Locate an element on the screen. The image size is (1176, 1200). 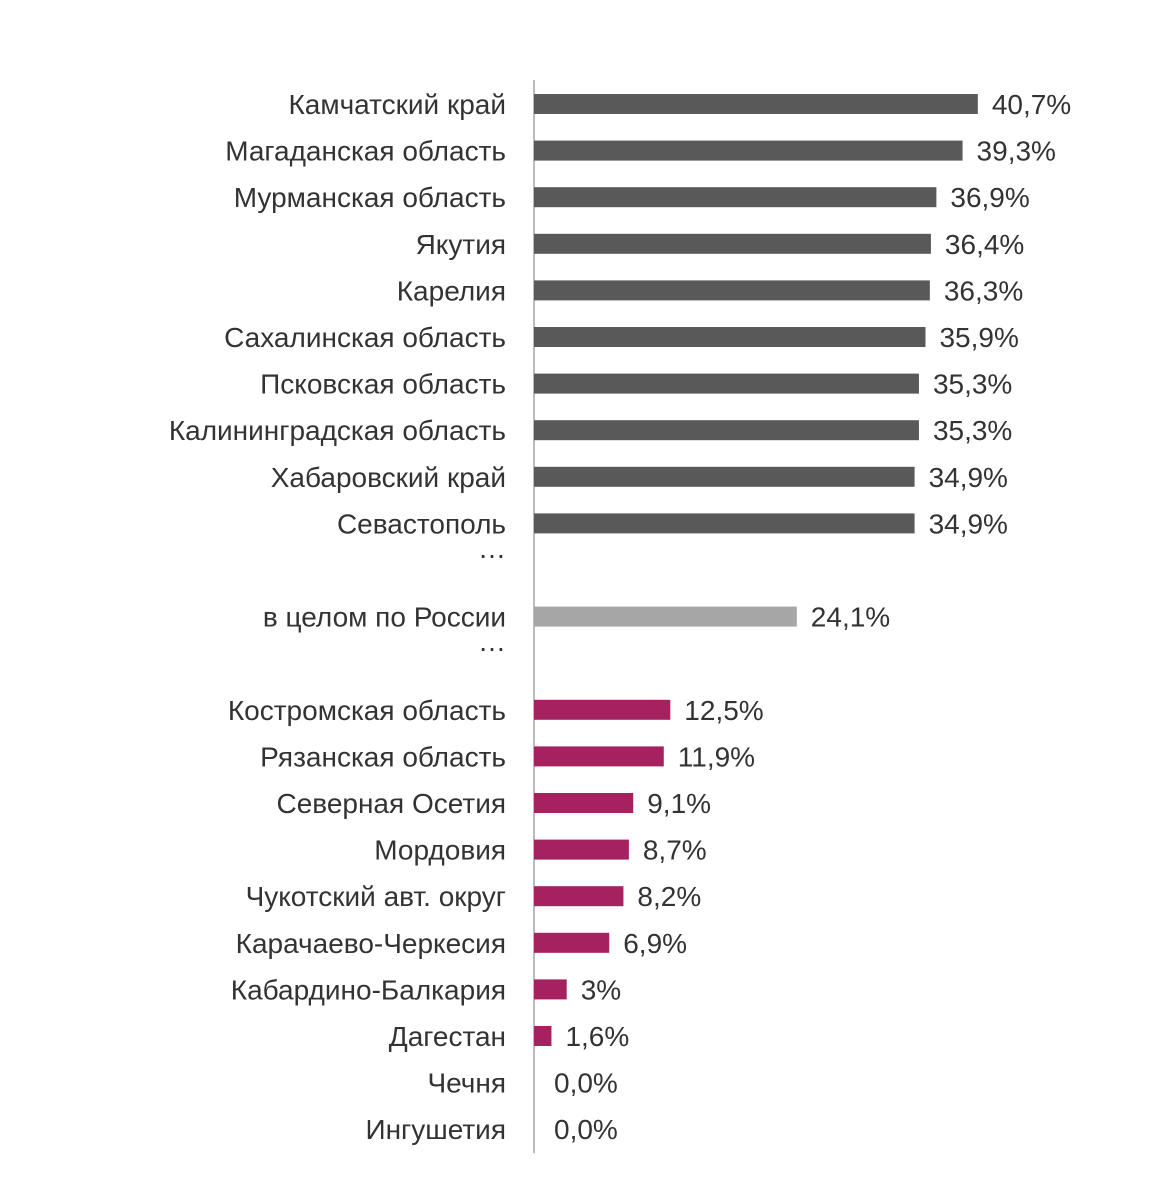
value-label: 36,9% is located at coordinates (989, 197).